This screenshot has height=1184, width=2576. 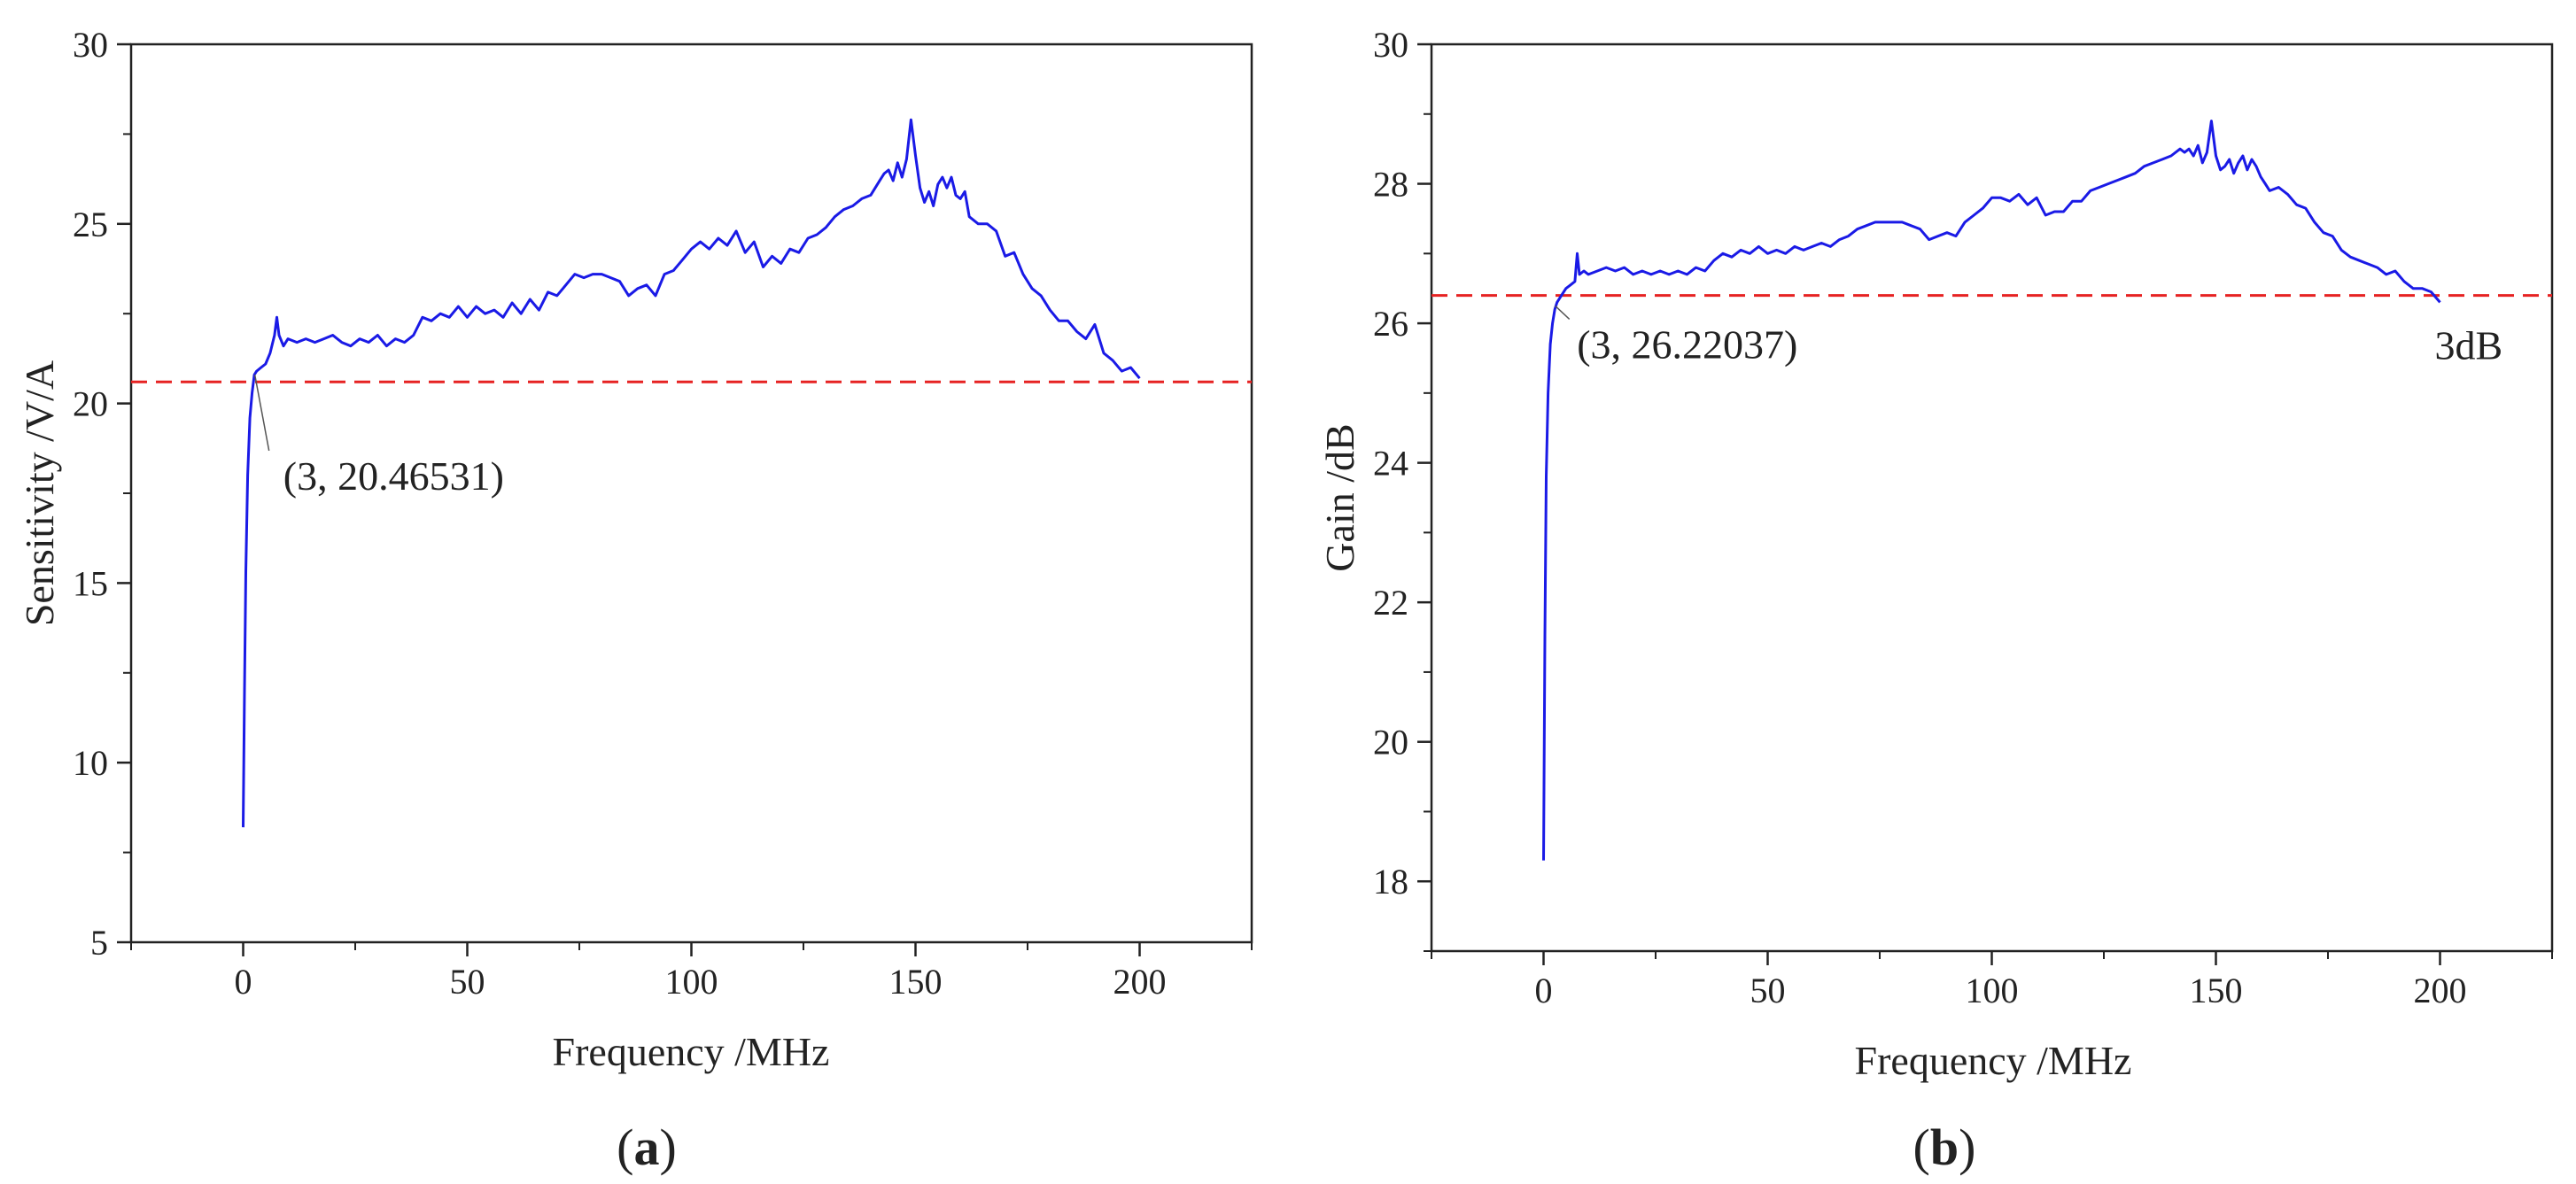 What do you see at coordinates (1390, 603) in the screenshot?
I see `panel-b-y-tick-label-22: 22` at bounding box center [1390, 603].